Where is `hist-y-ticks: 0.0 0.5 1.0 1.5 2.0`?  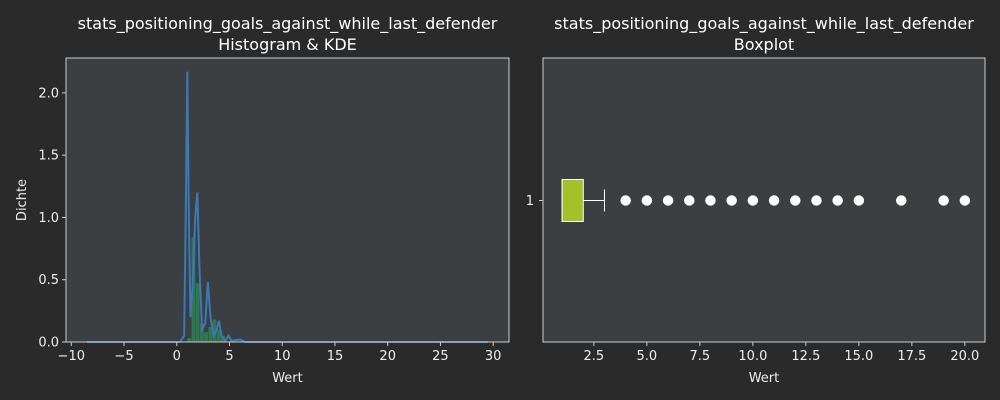
hist-y-ticks: 0.0 0.5 1.0 1.5 2.0 is located at coordinates (52, 218).